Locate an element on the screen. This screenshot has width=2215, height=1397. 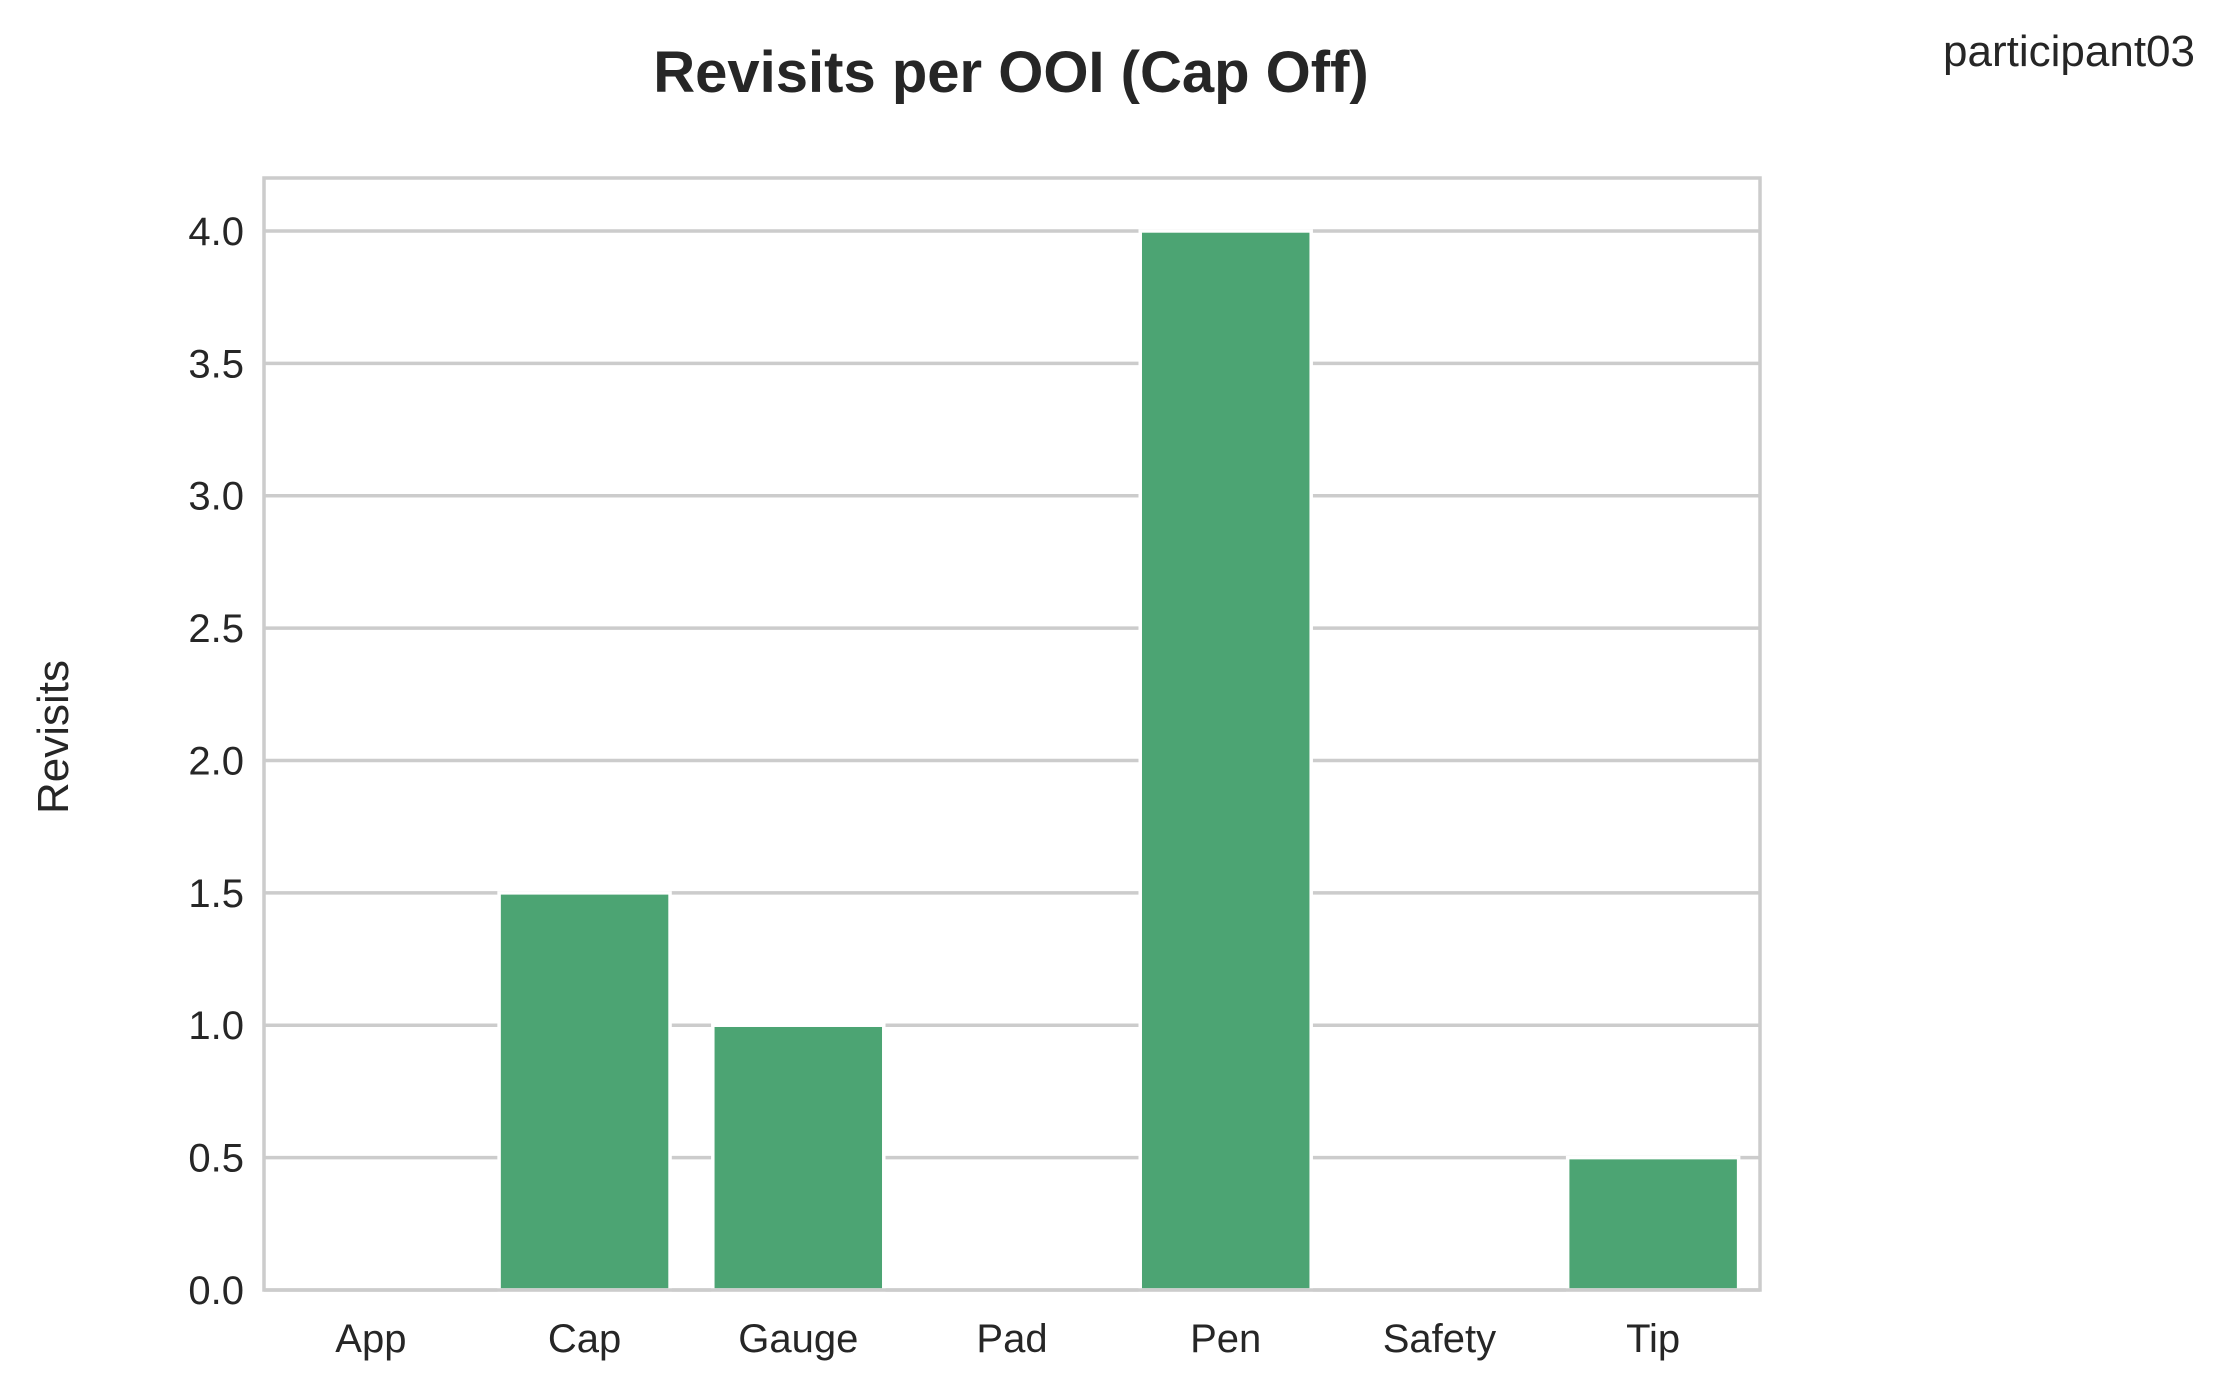
participant-label: participant03 is located at coordinates (2069, 51).